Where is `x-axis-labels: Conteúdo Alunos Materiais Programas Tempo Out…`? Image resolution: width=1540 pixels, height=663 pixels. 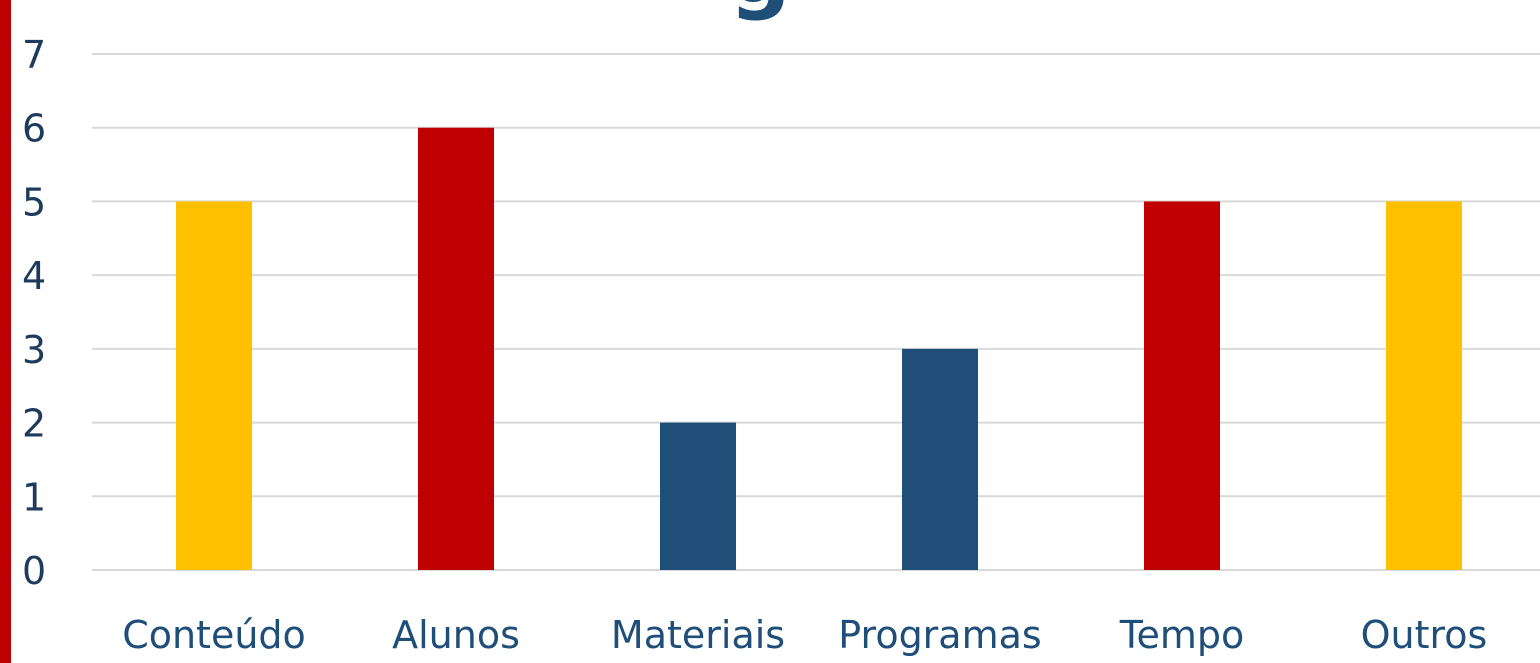 x-axis-labels: Conteúdo Alunos Materiais Programas Tempo Out… is located at coordinates (804, 635).